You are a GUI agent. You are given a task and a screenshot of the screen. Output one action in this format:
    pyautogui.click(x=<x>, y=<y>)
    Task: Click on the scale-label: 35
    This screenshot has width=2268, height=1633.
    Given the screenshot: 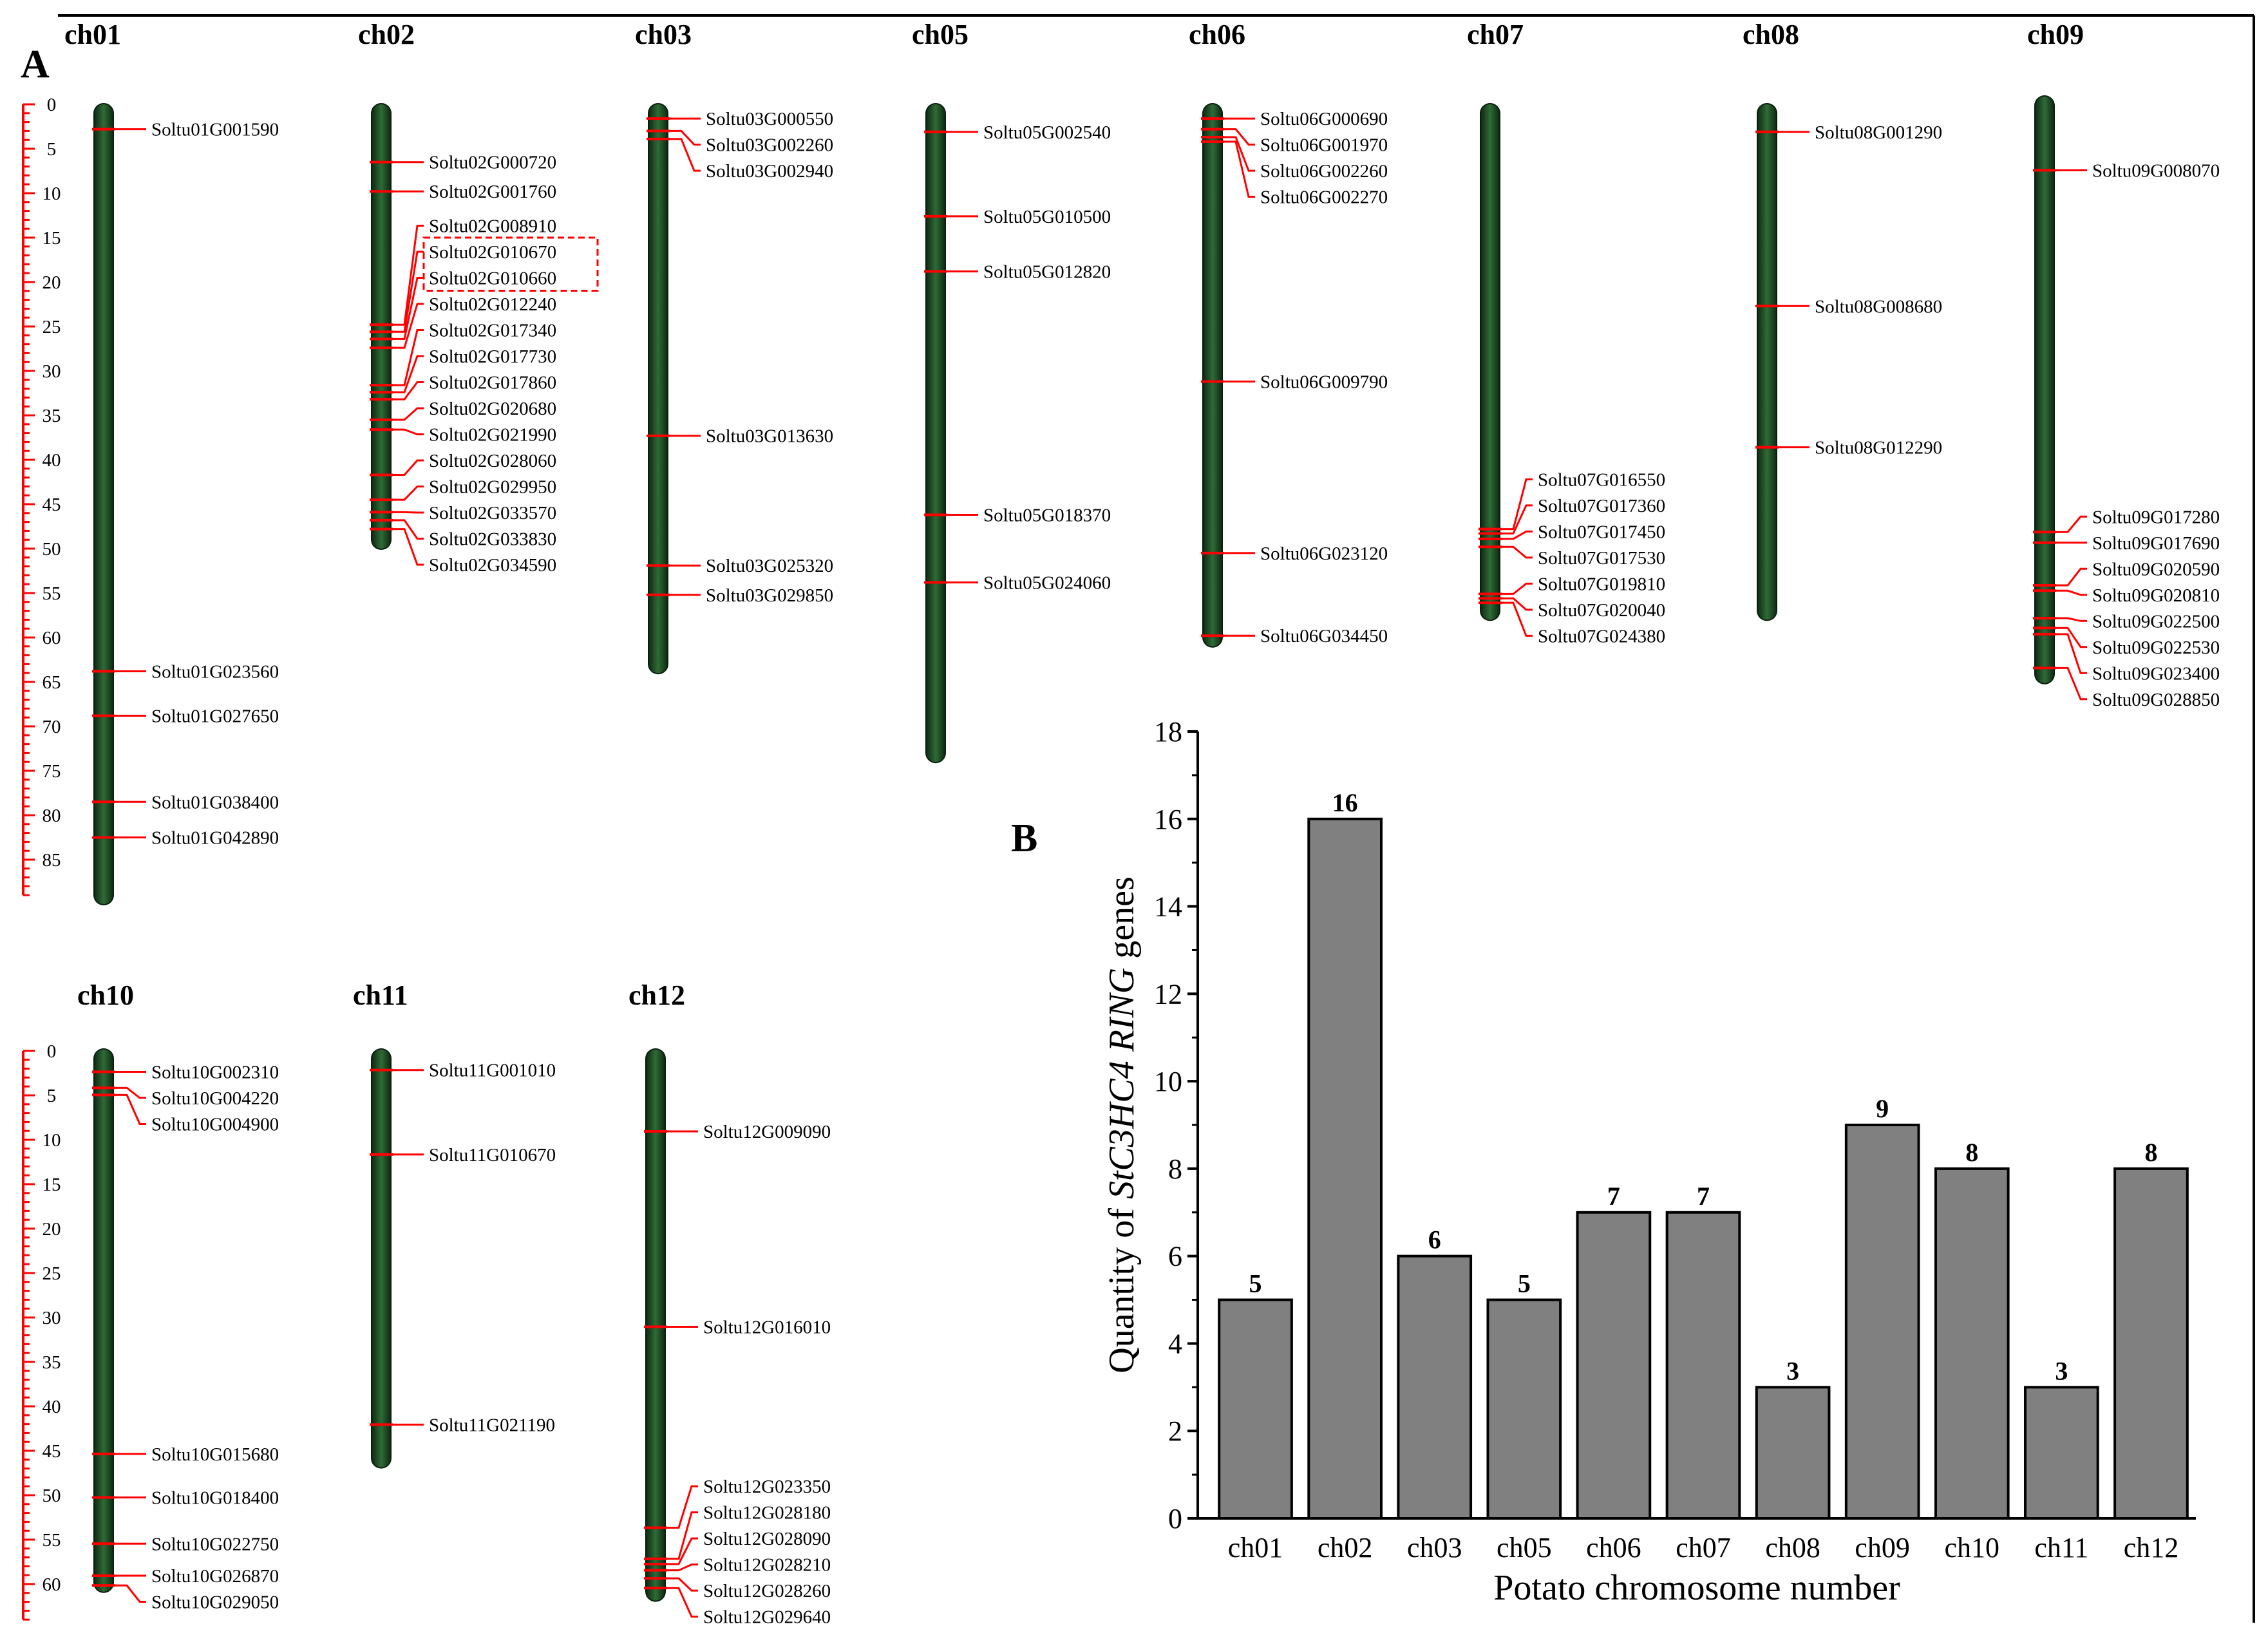 What is the action you would take?
    pyautogui.click(x=52, y=416)
    